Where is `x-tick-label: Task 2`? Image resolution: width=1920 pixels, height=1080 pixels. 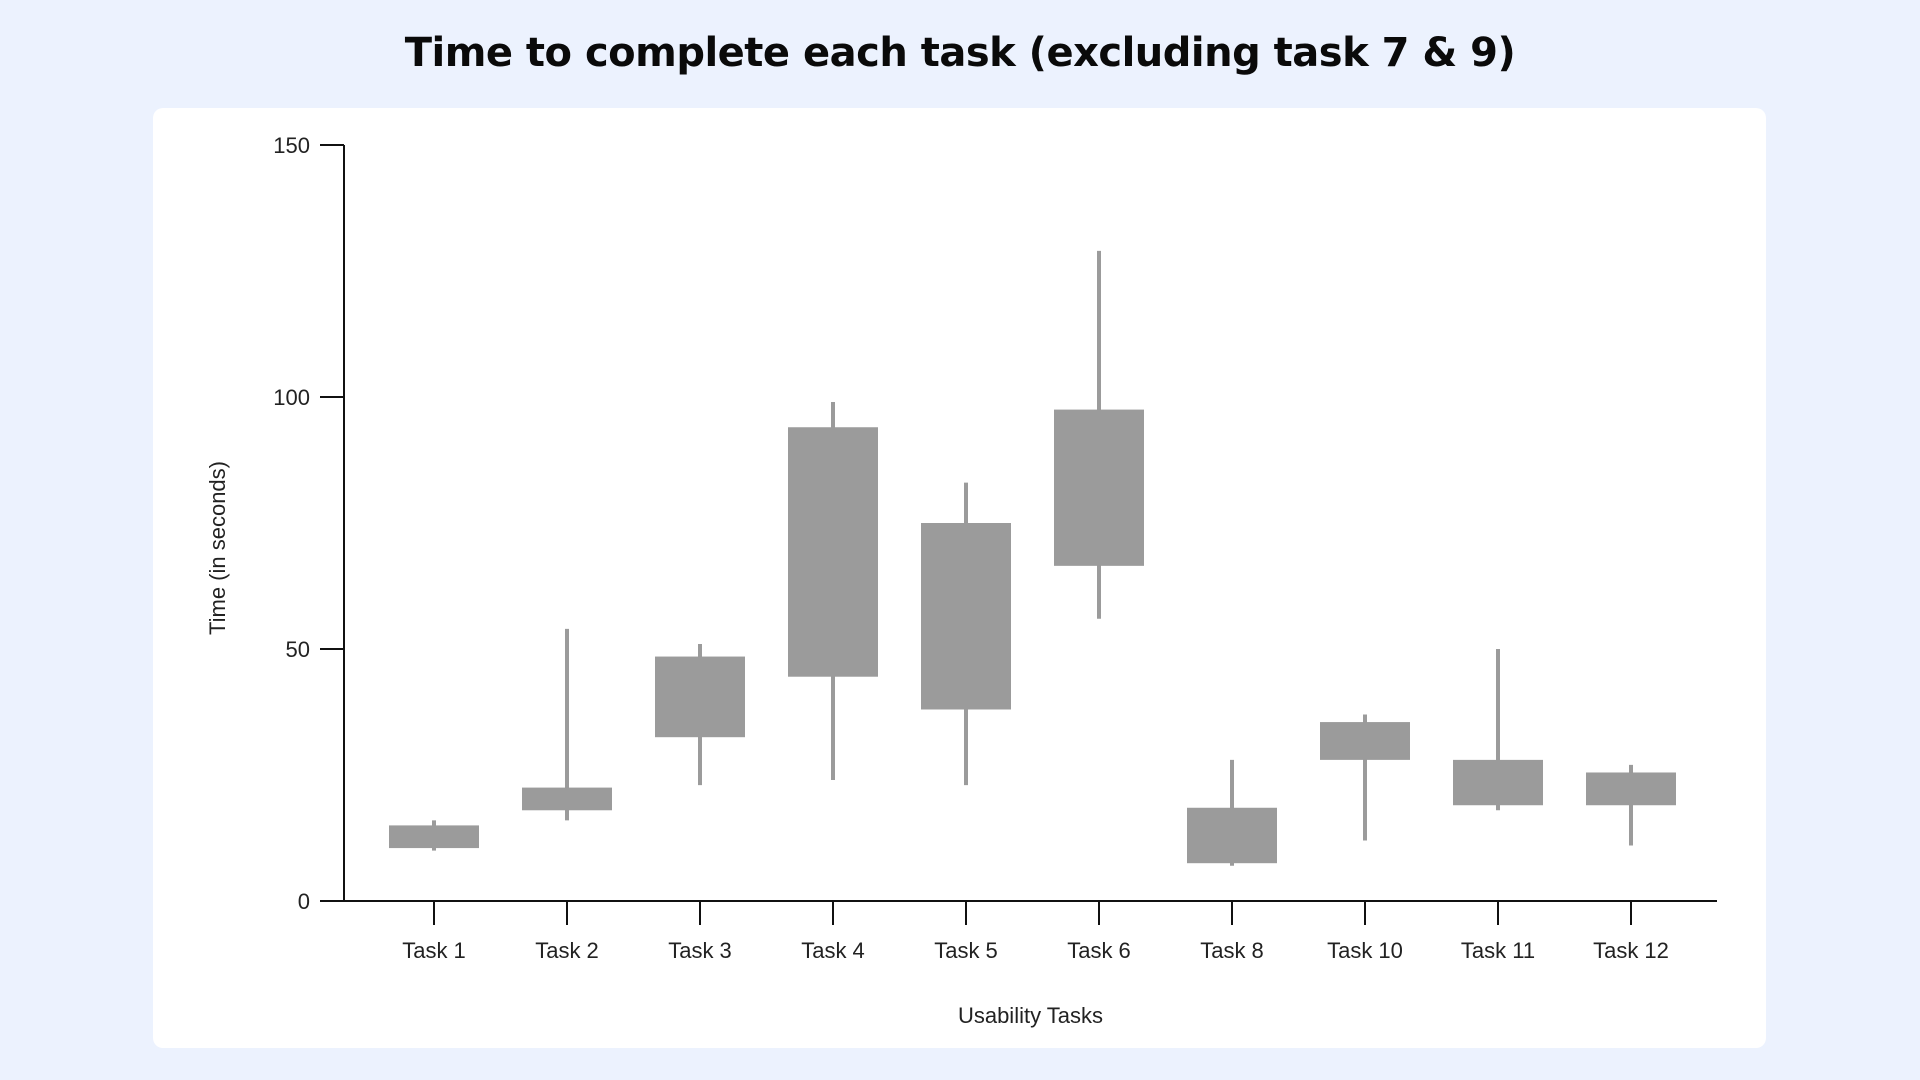 x-tick-label: Task 2 is located at coordinates (567, 950).